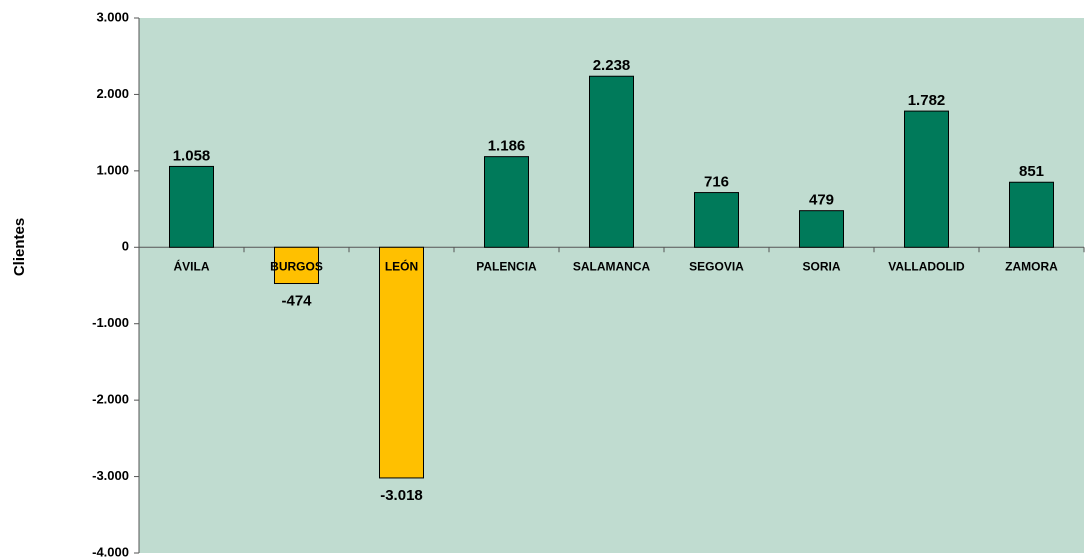 The width and height of the screenshot is (1085, 559). Describe the element at coordinates (612, 266) in the screenshot. I see `x-tick-label: SALAMANCA` at that location.